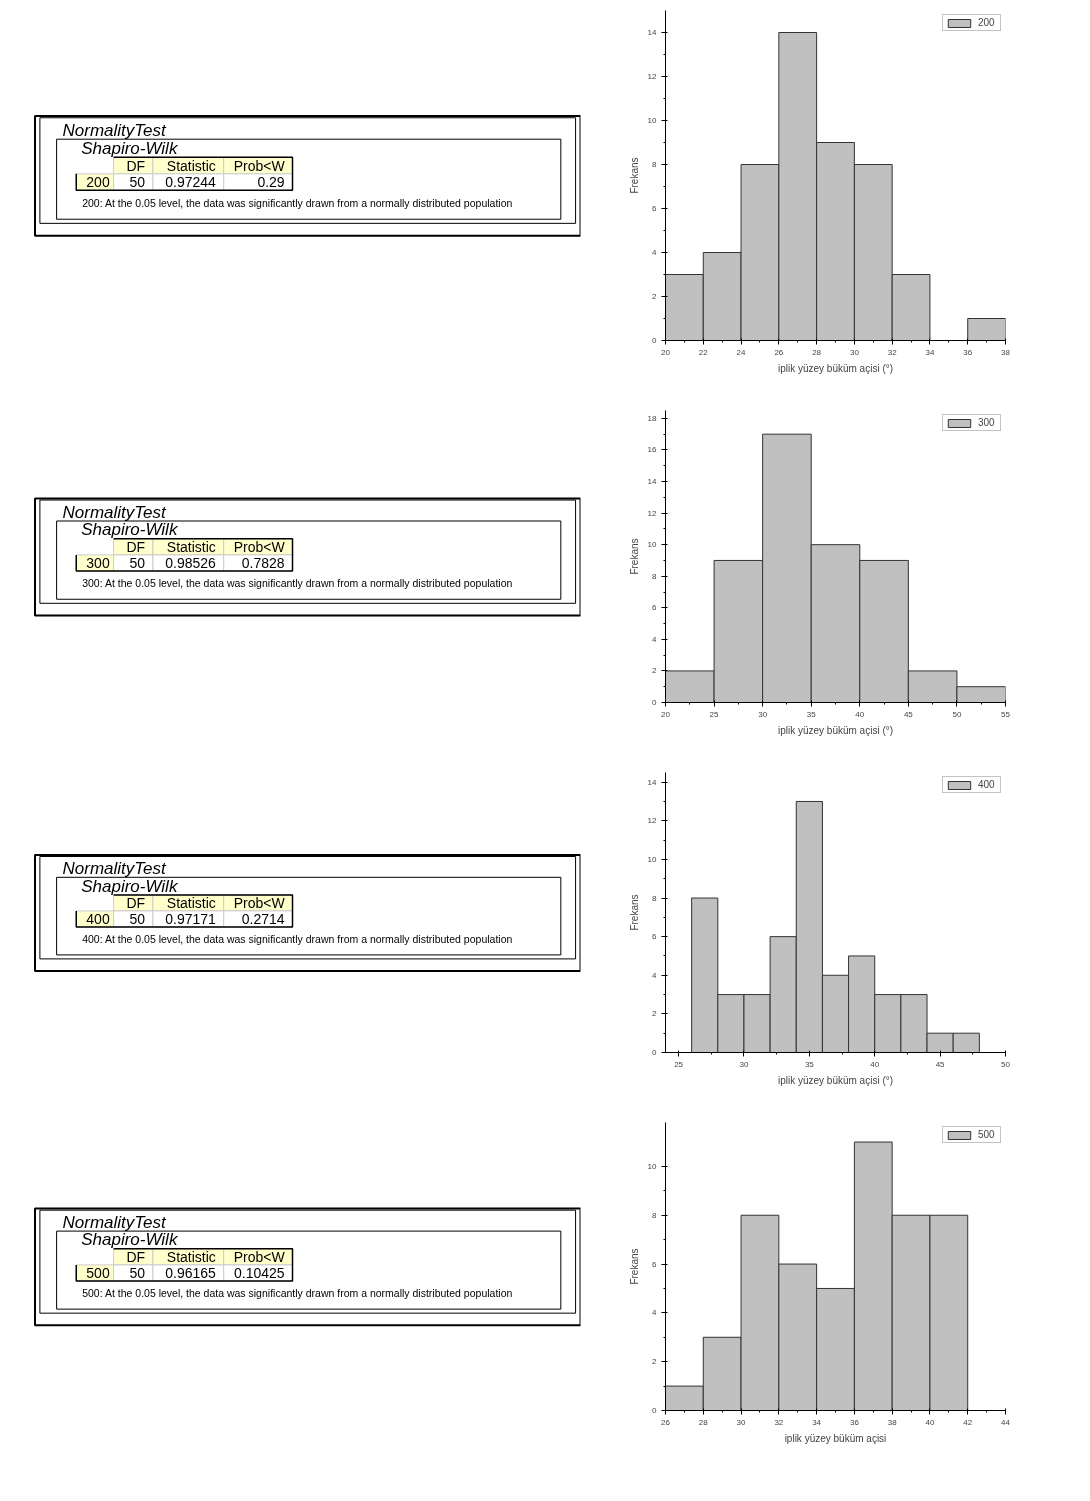 This screenshot has height=1501, width=1090. I want to click on text: 0.10425, so click(259, 1272).